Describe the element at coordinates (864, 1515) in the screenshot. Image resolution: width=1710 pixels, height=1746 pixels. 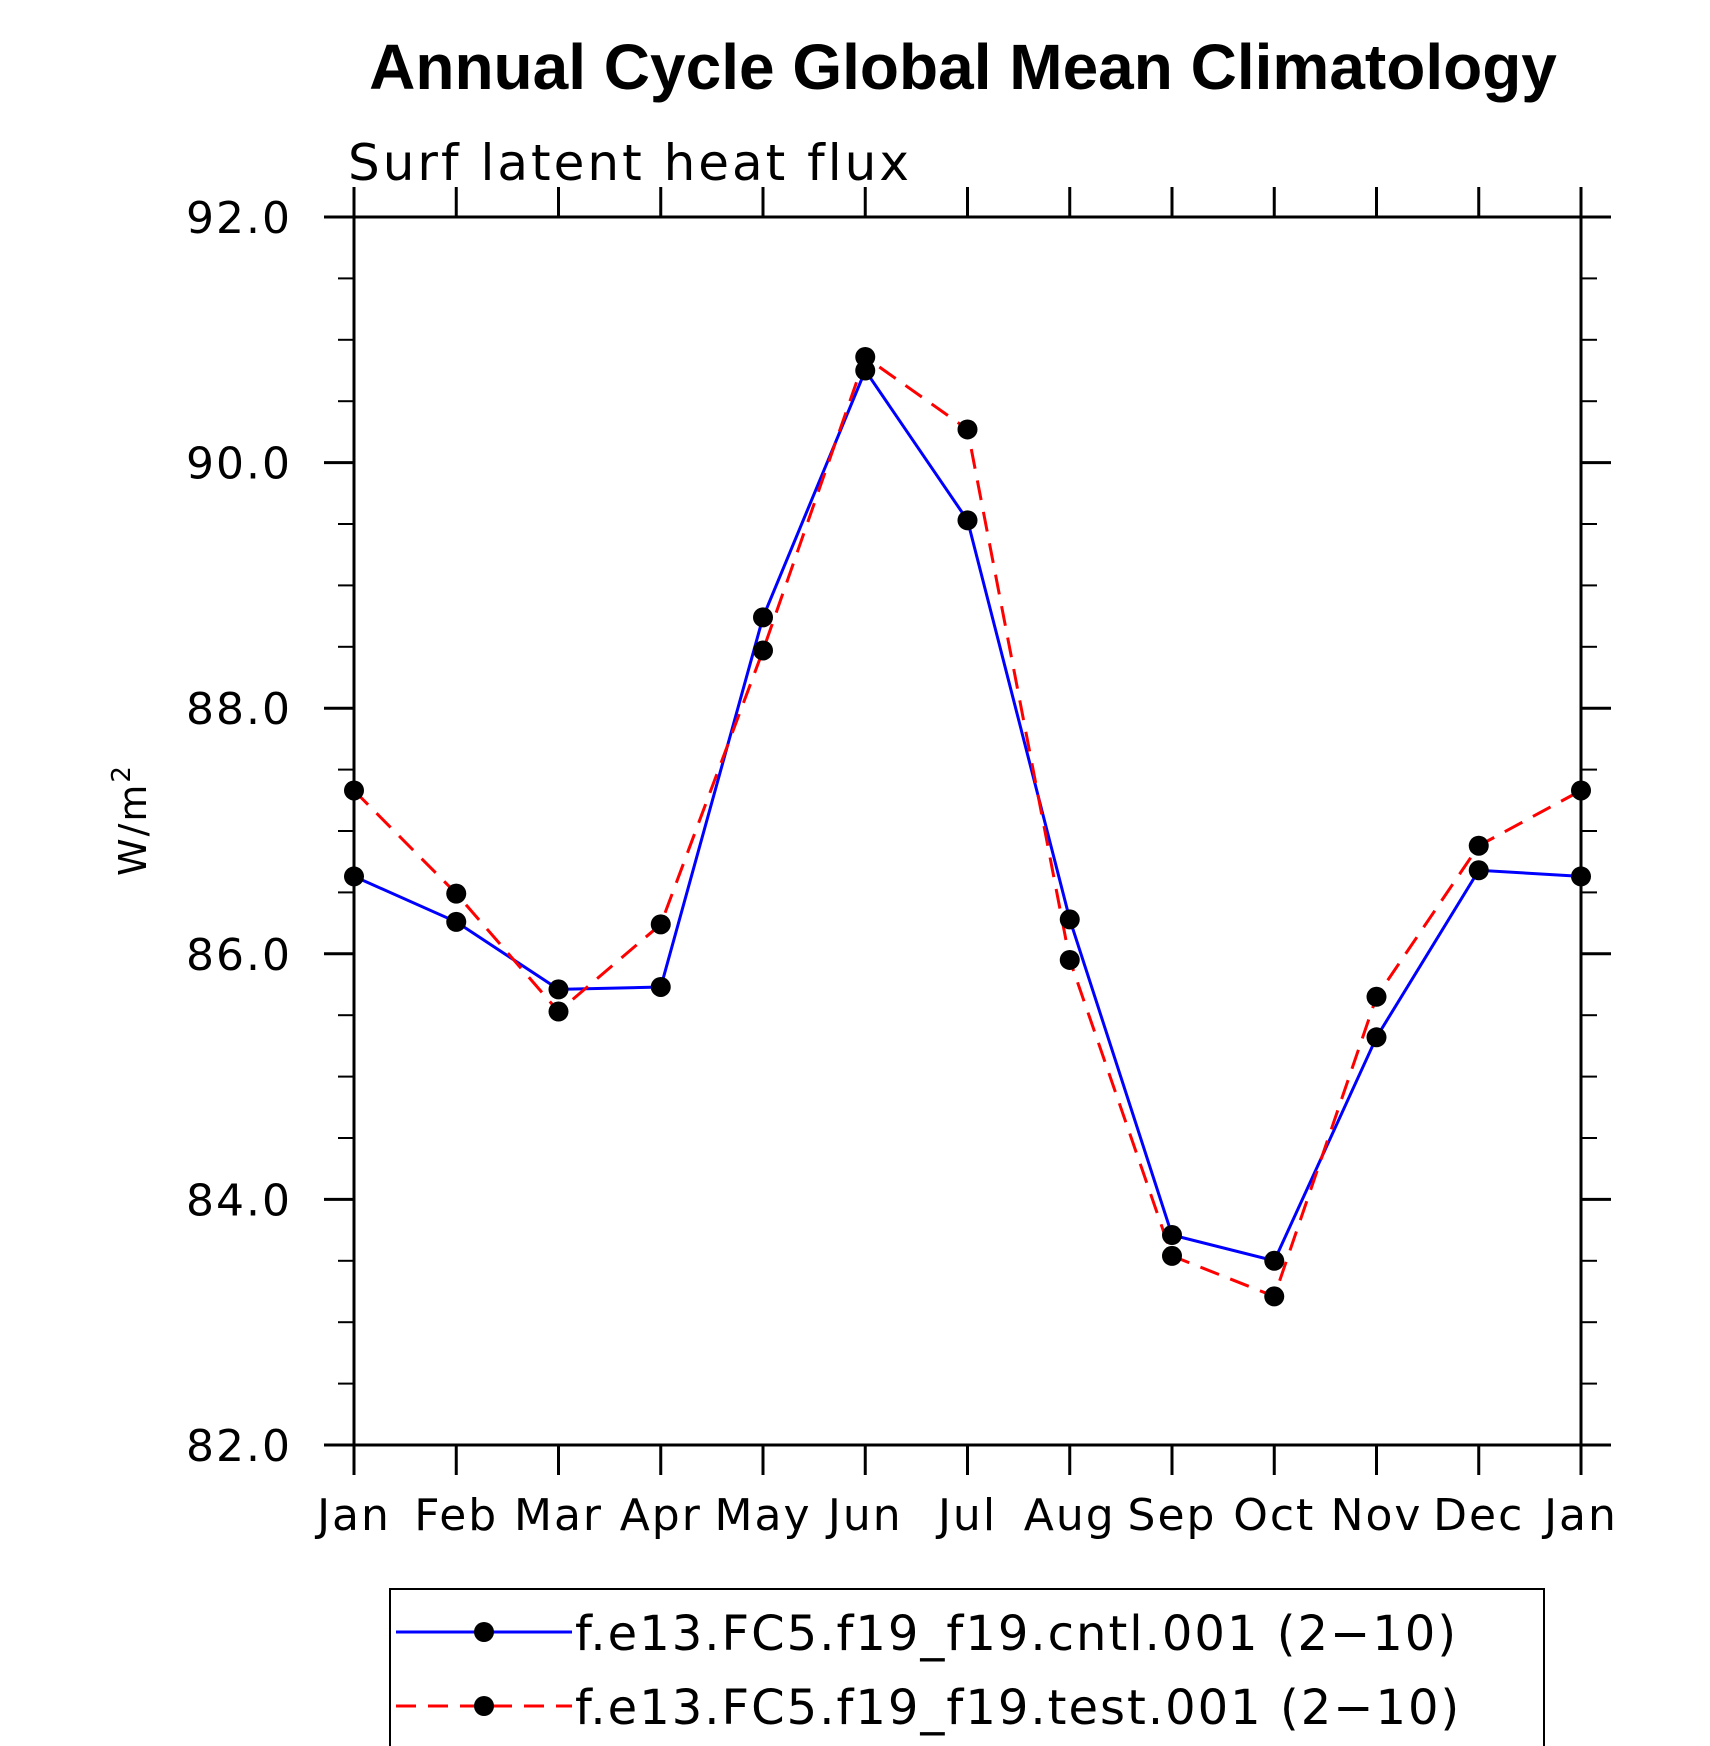
I see `x-tick-label: Jun` at that location.